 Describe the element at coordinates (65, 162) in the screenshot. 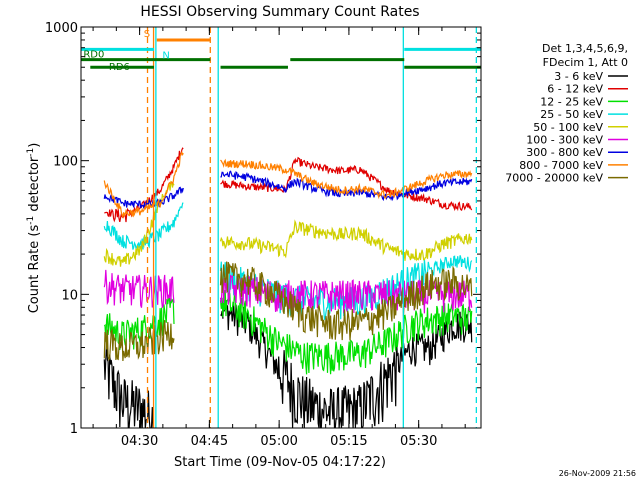

I see `y-tick-label-2: 100` at that location.